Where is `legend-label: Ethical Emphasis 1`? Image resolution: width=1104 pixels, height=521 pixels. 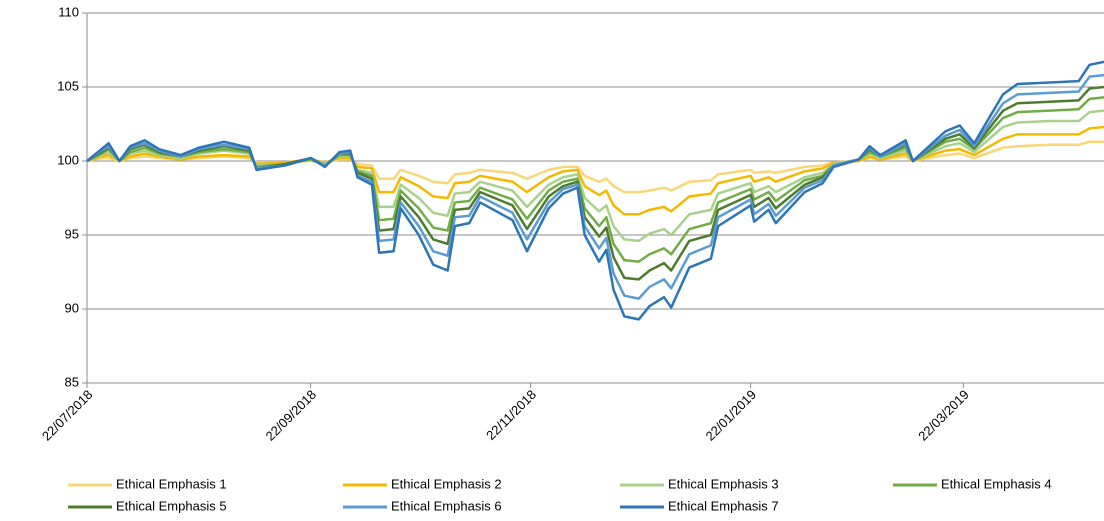 legend-label: Ethical Emphasis 1 is located at coordinates (171, 483).